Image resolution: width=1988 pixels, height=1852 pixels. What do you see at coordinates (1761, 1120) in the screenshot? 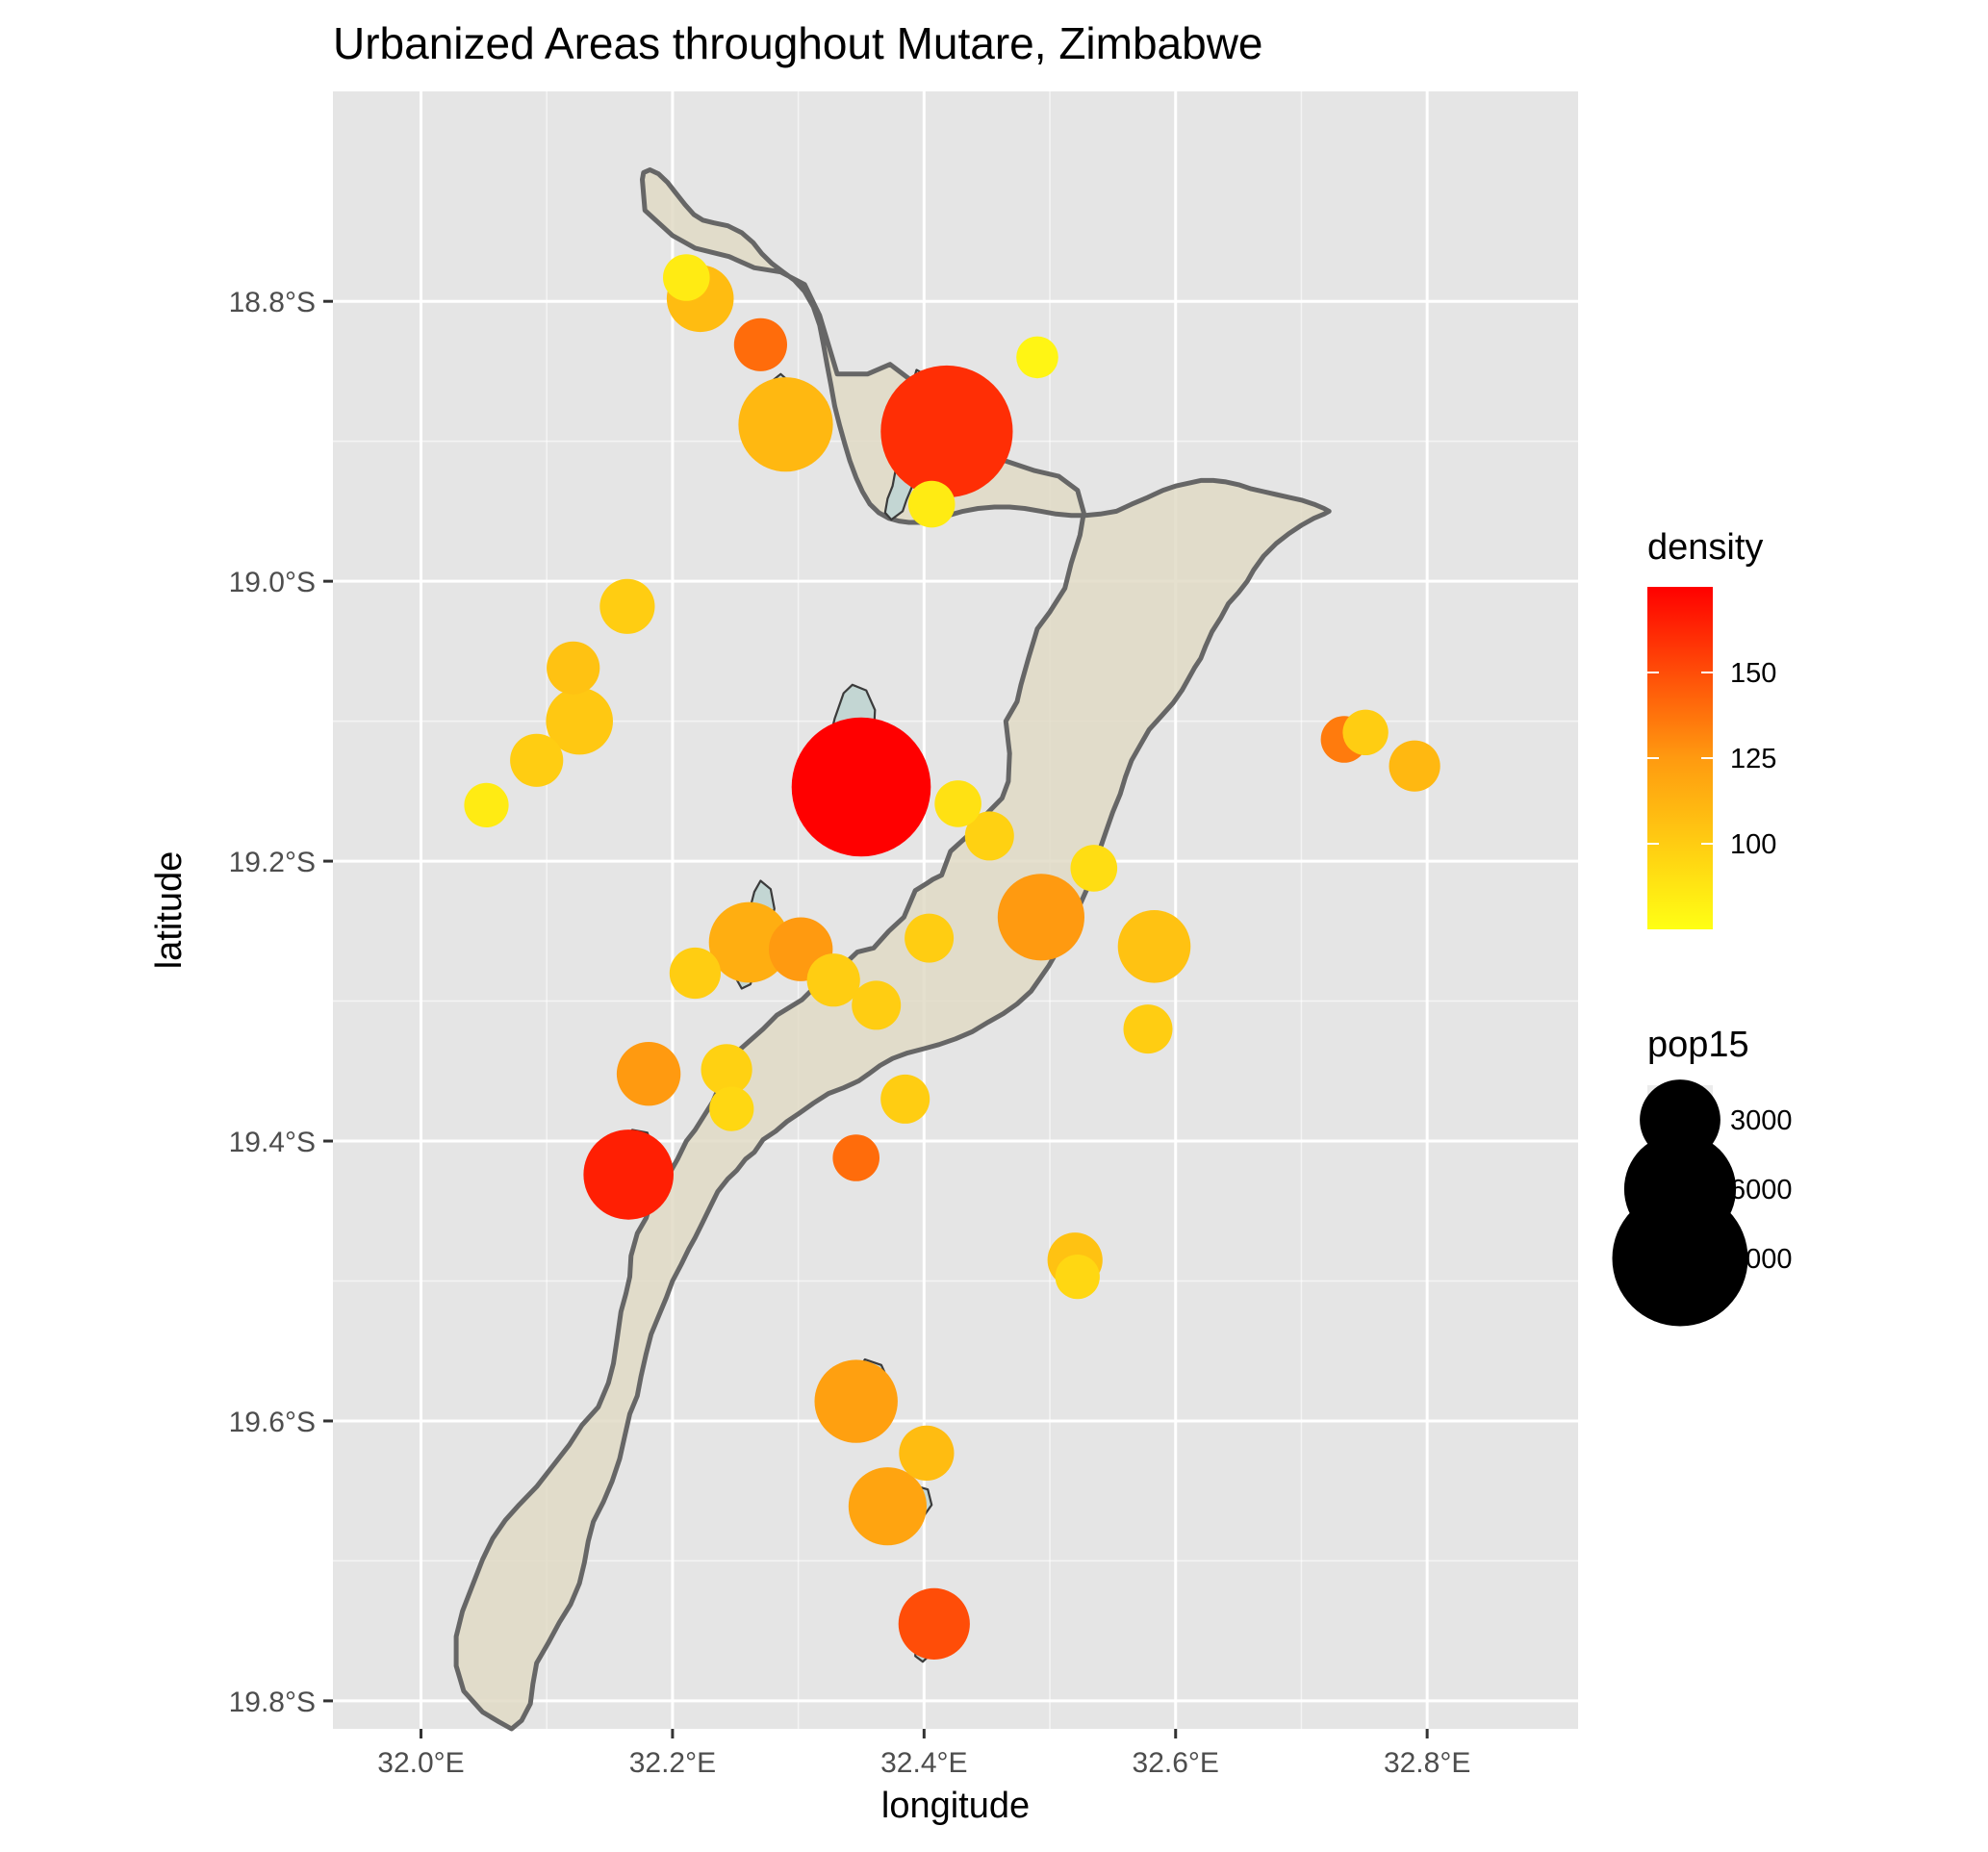
I see `pop15-legend-label: 3000` at bounding box center [1761, 1120].